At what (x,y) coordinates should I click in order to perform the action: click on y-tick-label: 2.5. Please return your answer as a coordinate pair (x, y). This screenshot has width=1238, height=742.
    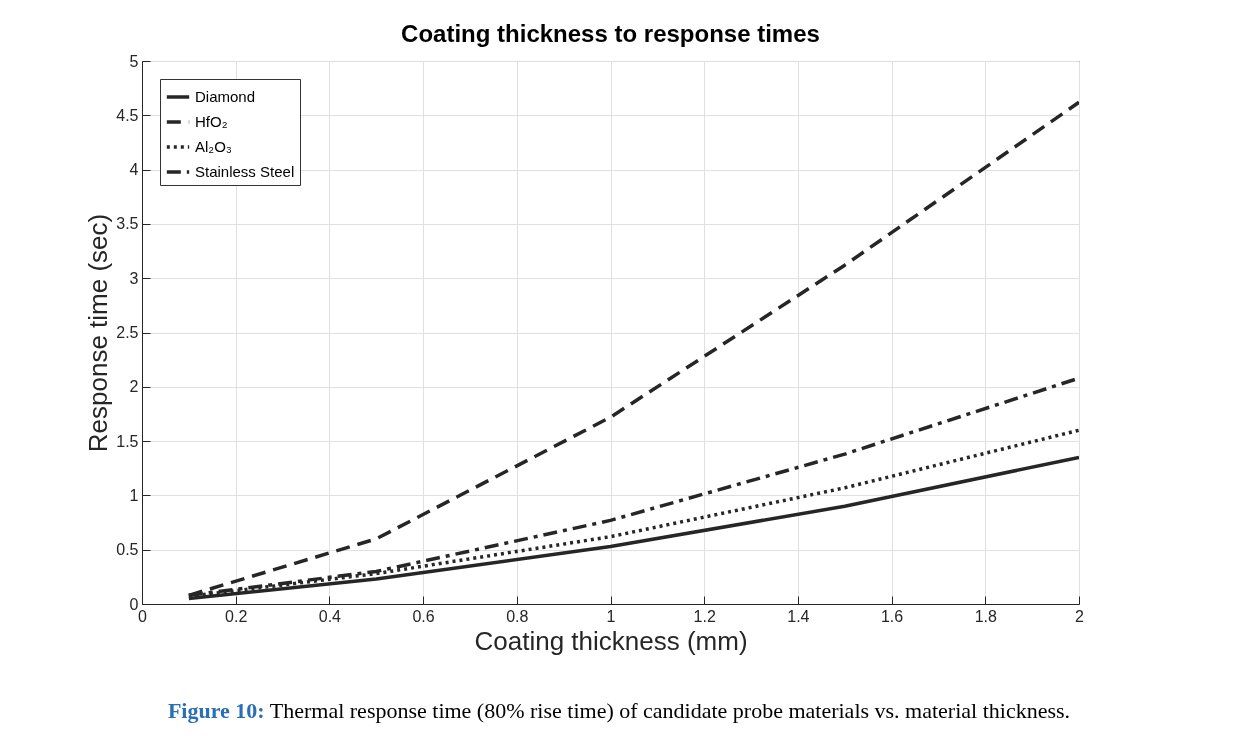
    Looking at the image, I should click on (127, 332).